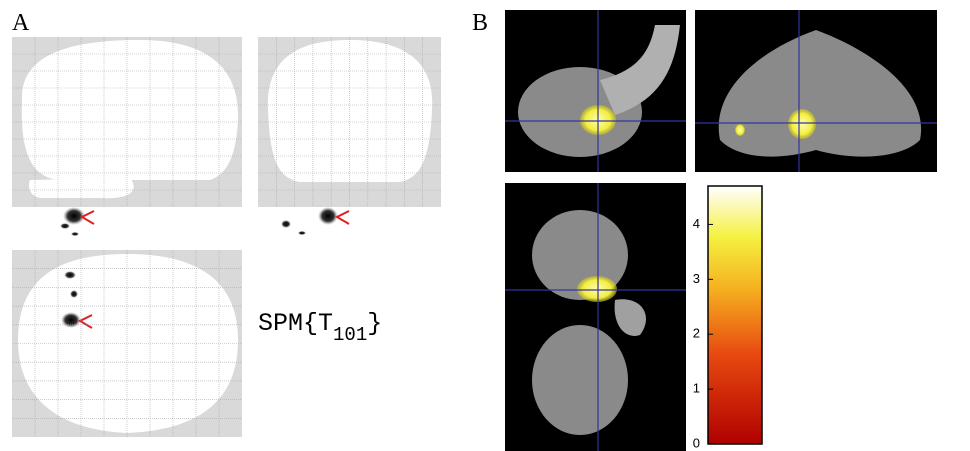  Describe the element at coordinates (696, 223) in the screenshot. I see `colorbar-tick-label: 4` at that location.